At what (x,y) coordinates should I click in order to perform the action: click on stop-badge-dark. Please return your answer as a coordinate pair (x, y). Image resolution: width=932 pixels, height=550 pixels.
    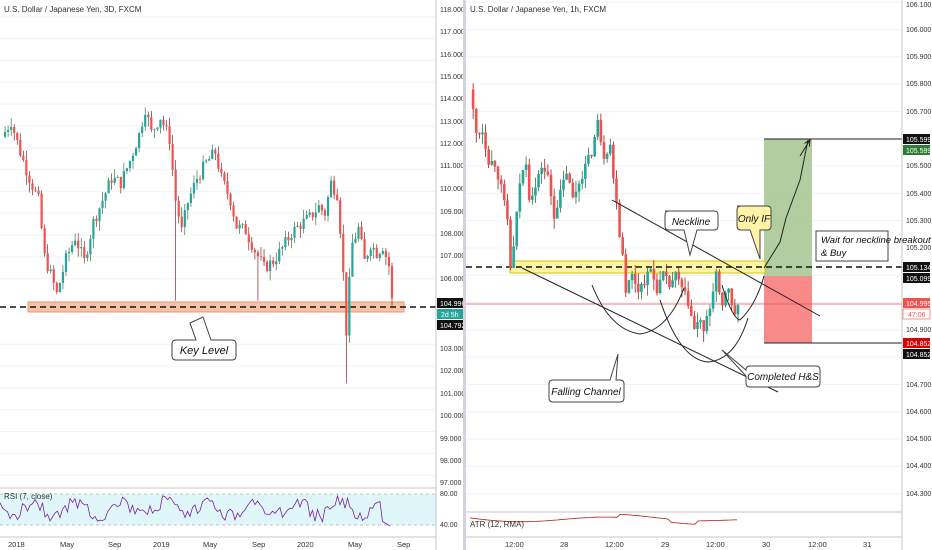
    Looking at the image, I should click on (916, 354).